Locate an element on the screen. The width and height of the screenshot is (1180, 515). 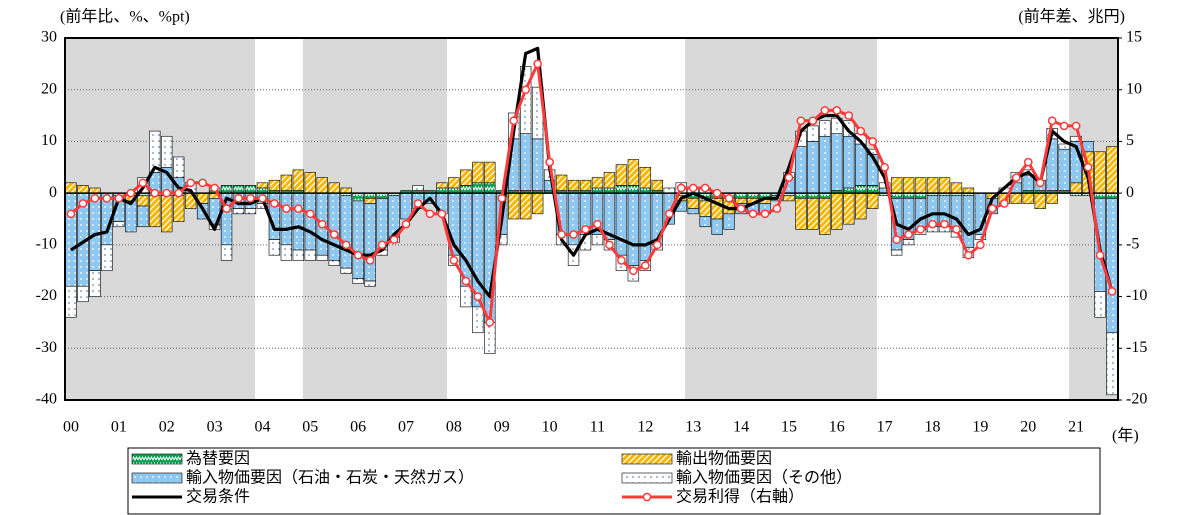
x-tick-label: 17 is located at coordinates (885, 427).